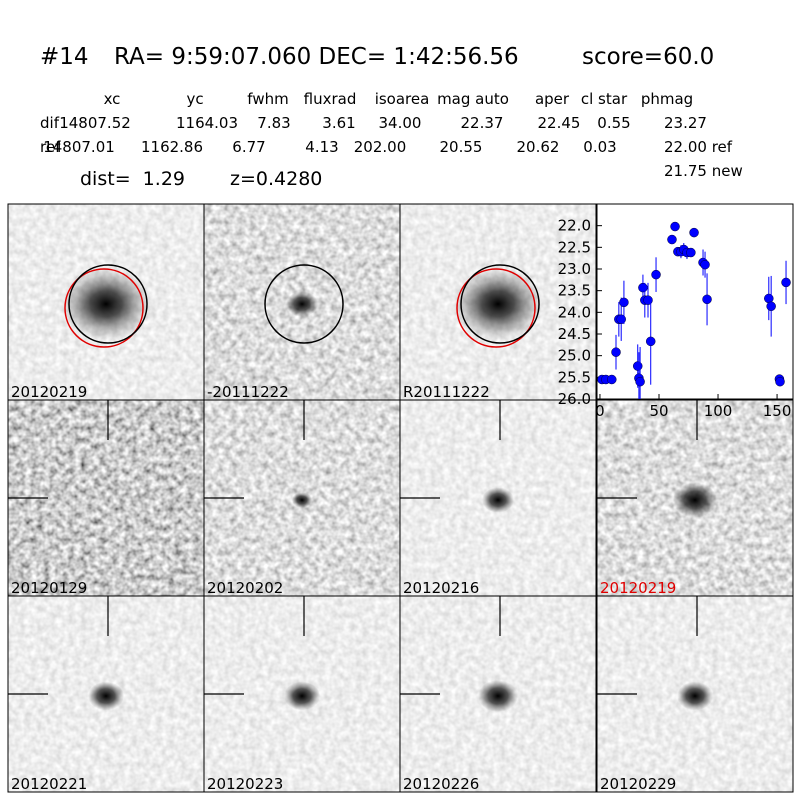 Image resolution: width=800 pixels, height=800 pixels. I want to click on table-cell: 3.61, so click(338, 123).